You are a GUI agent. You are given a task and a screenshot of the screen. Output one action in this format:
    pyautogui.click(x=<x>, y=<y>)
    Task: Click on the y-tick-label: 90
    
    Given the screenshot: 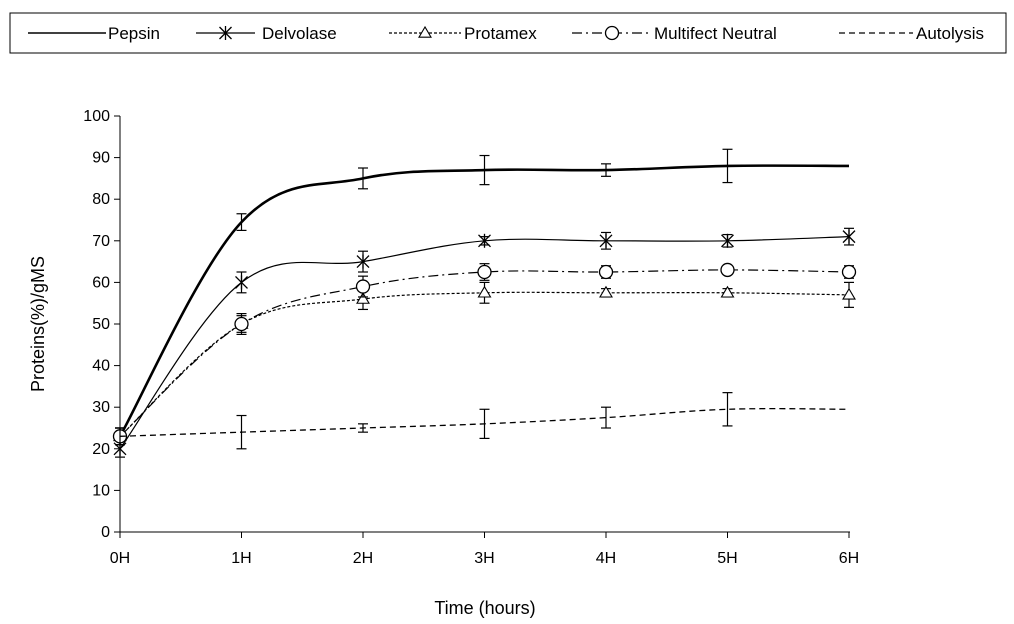 What is the action you would take?
    pyautogui.click(x=101, y=158)
    